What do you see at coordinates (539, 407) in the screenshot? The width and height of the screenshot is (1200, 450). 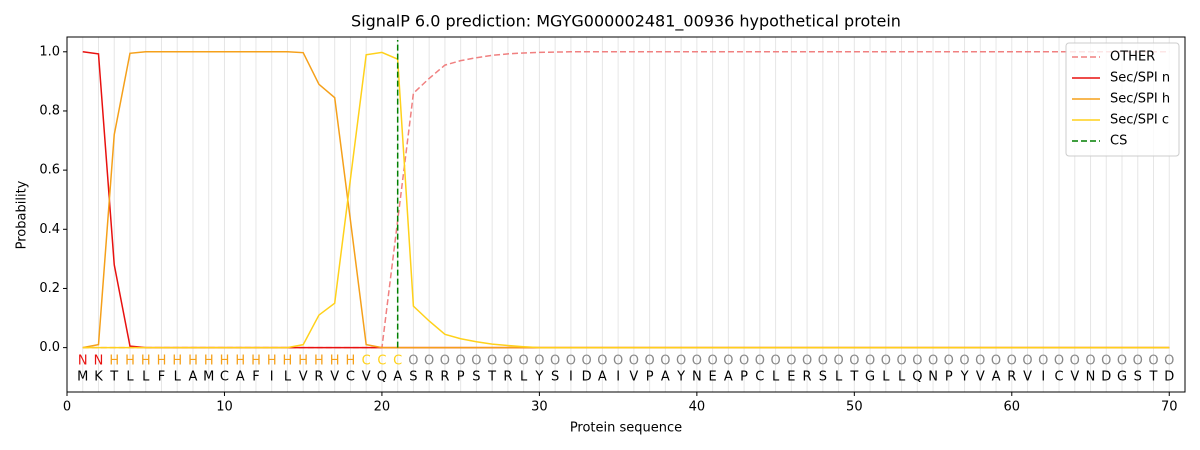 I see `x-tick-label: 30` at bounding box center [539, 407].